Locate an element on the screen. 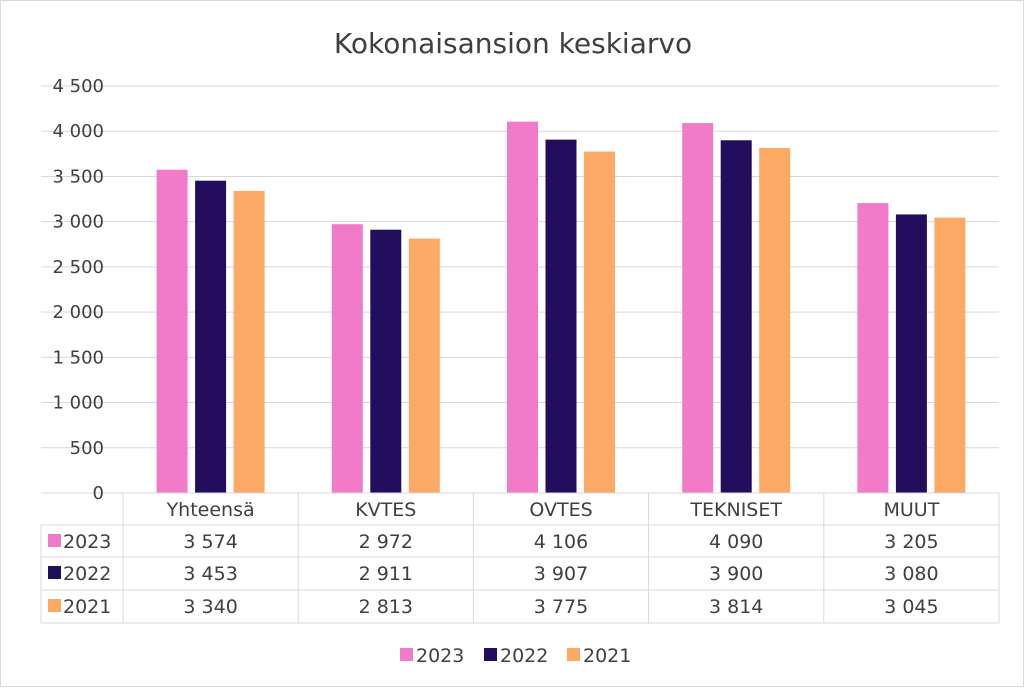 Image resolution: width=1024 pixels, height=688 pixels. y-tick-label: 1 500 is located at coordinates (78, 357).